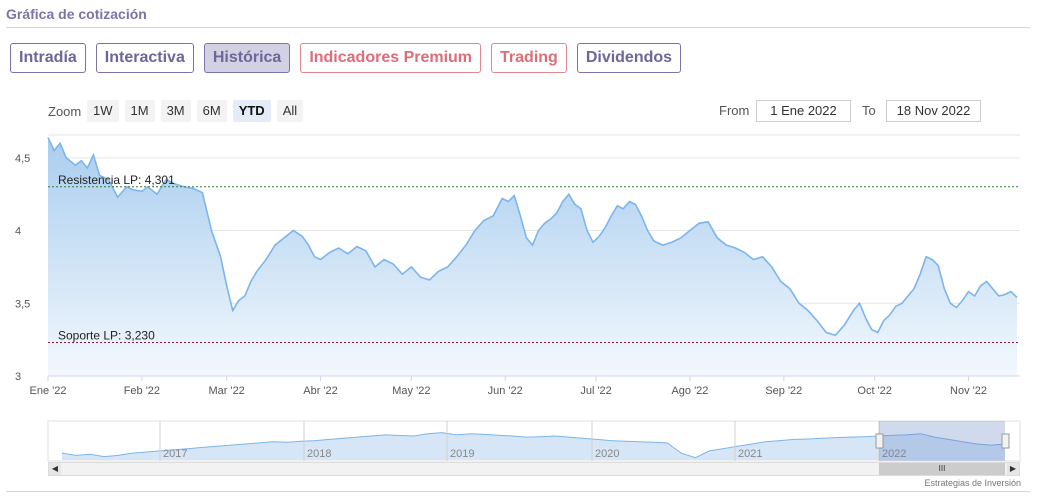 The image size is (1039, 503). Describe the element at coordinates (518, 491) in the screenshot. I see `bottom-divider` at that location.